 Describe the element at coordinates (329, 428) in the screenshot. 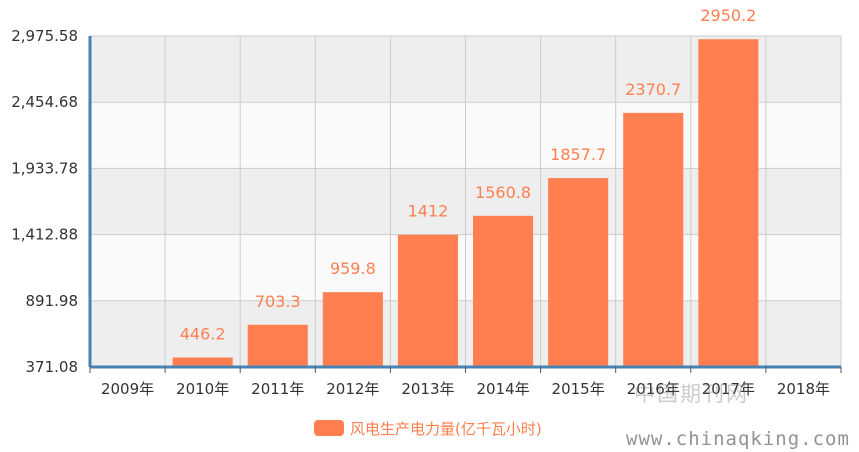

I see `legend-swatch` at that location.